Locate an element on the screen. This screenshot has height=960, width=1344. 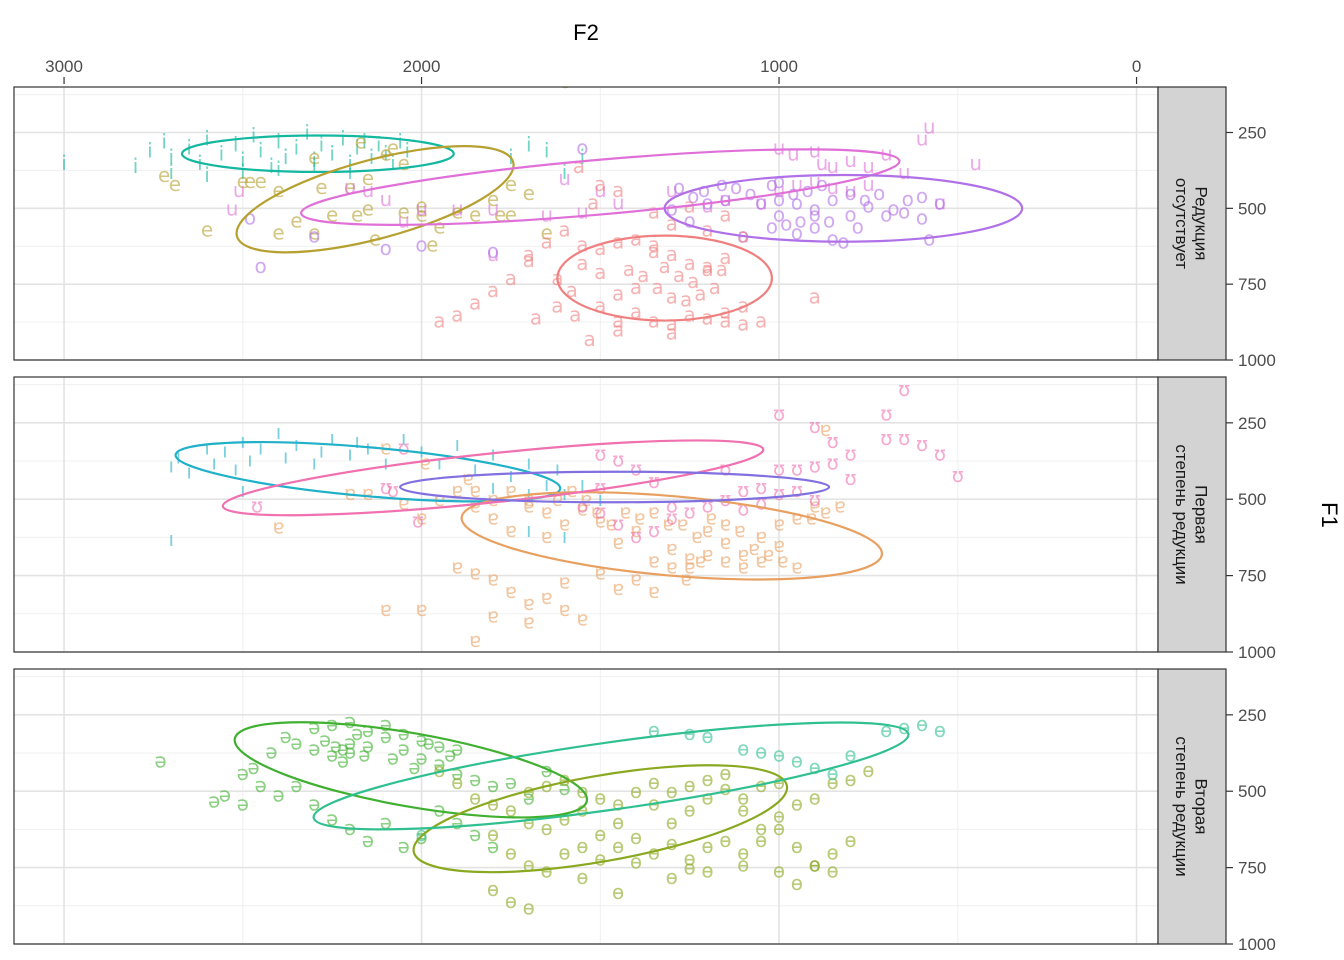
facet-strip-line: степень редукции is located at coordinates (1181, 806).